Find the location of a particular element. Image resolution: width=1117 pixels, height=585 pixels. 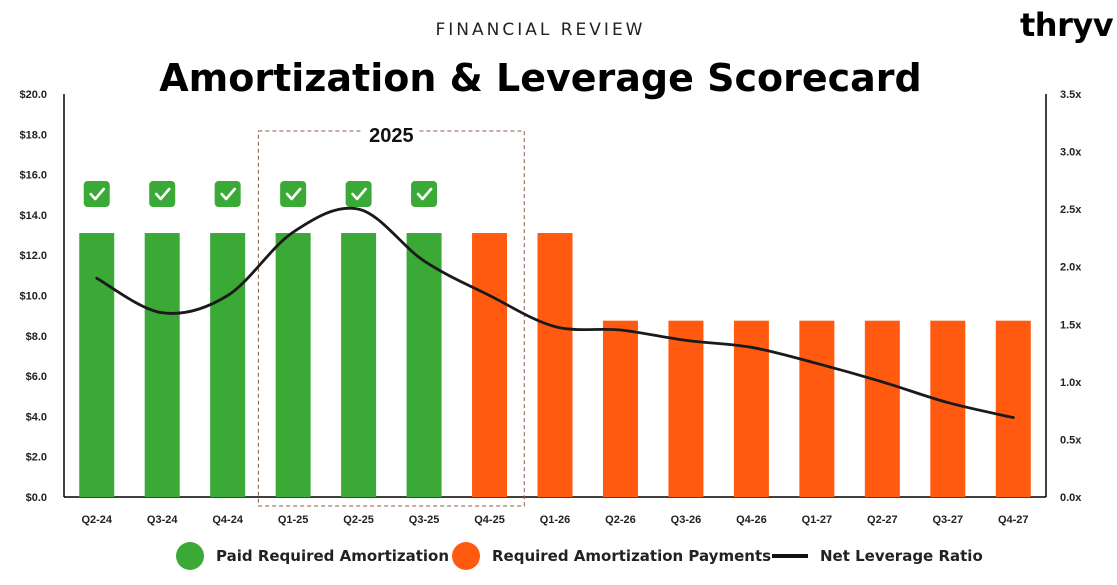

legend-swatch-leverage is located at coordinates (790, 556).